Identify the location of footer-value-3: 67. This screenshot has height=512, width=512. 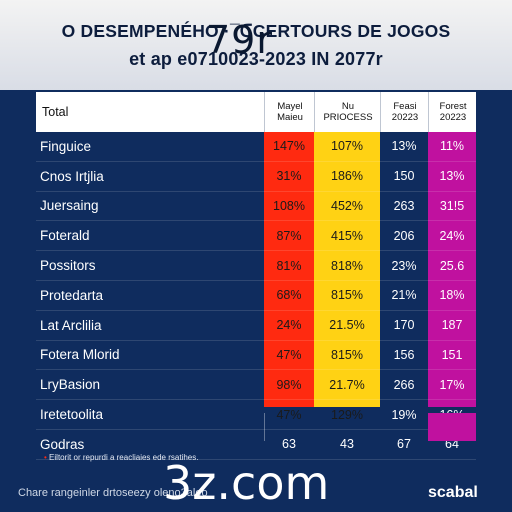
(404, 444).